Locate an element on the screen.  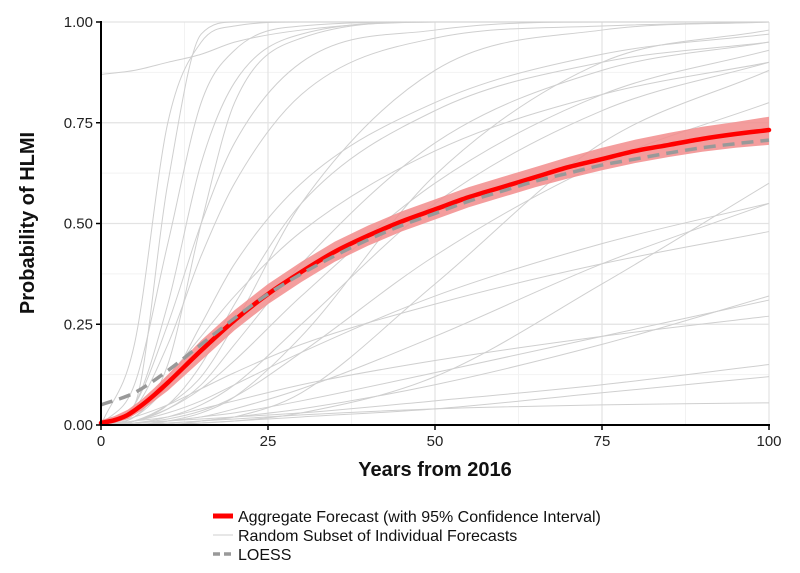
legend-label-individual: Random Subset of Individual Forecasts is located at coordinates (377, 536).